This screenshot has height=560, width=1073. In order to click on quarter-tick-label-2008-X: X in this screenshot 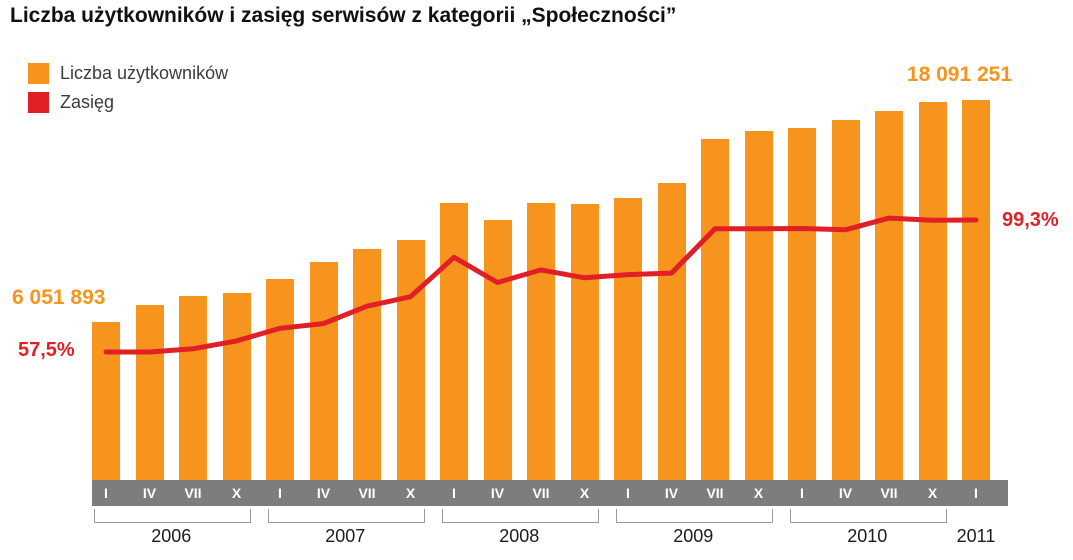, I will do `click(584, 493)`.